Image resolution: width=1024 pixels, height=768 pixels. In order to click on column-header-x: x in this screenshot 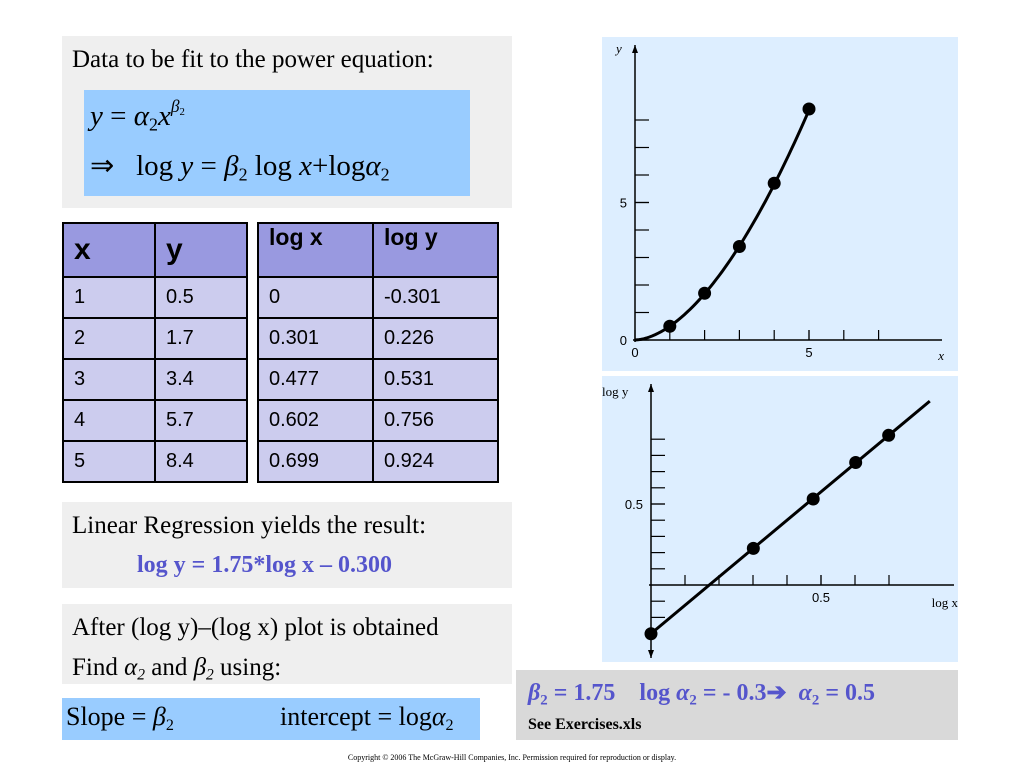, I will do `click(109, 250)`.